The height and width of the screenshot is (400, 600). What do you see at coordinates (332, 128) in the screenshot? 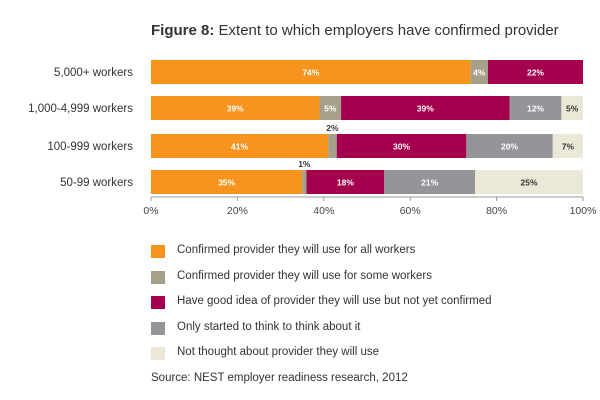
I see `data-label: 2%` at bounding box center [332, 128].